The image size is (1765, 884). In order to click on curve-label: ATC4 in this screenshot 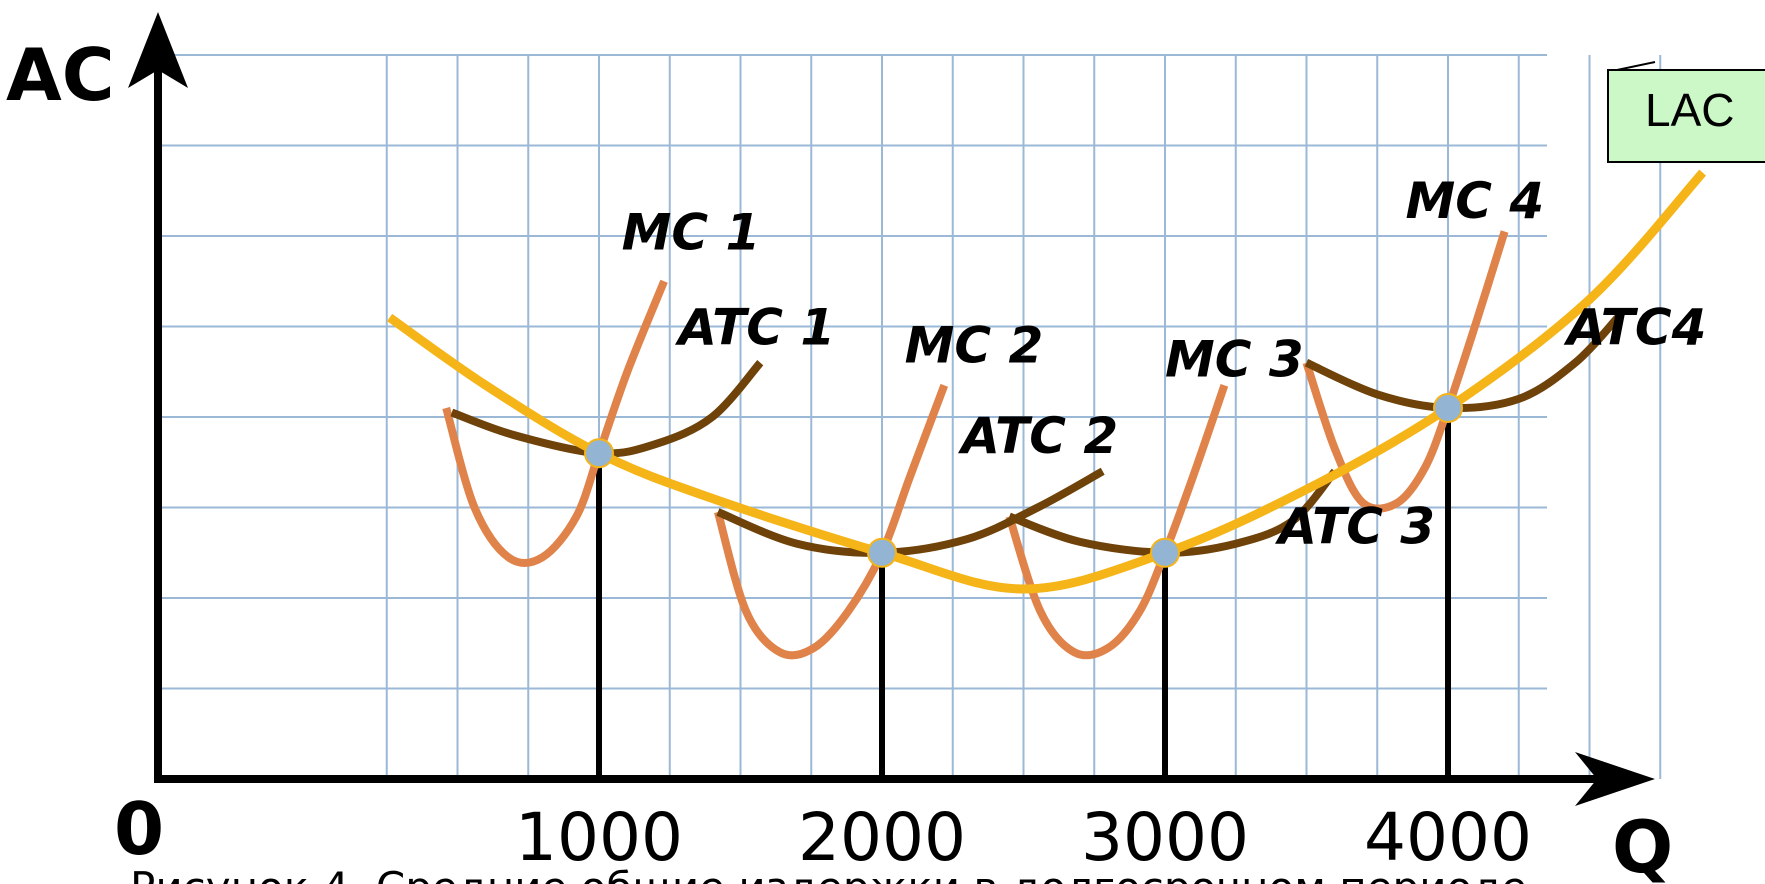, I will do `click(1635, 328)`.